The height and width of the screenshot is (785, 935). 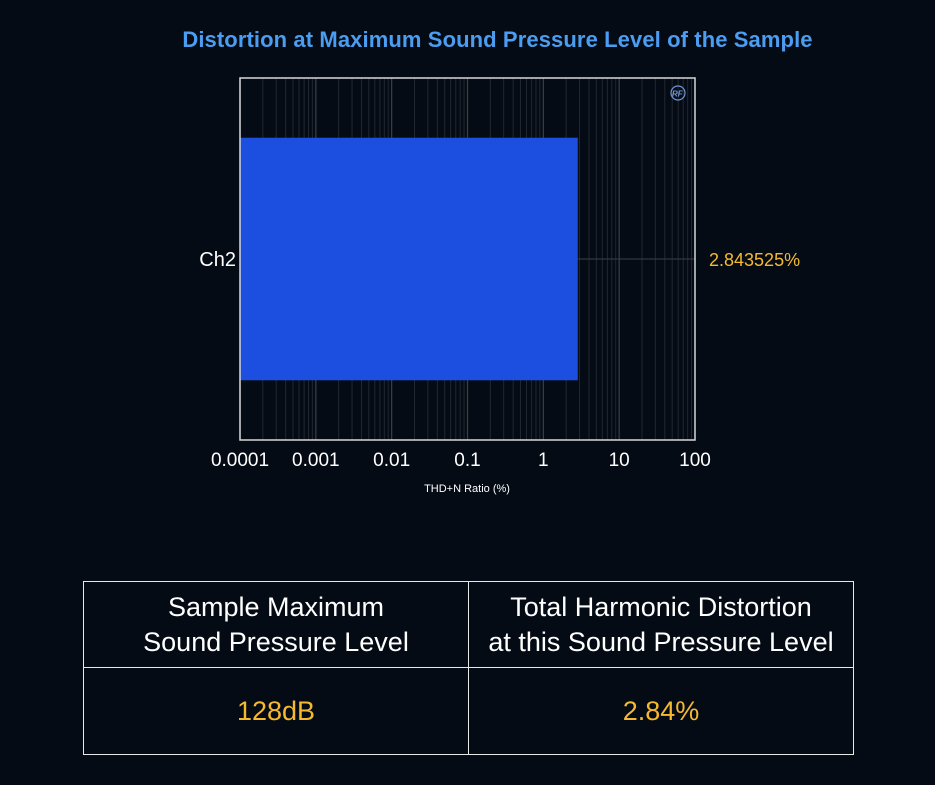 I want to click on x-axis-label: THD+N Ratio (%), so click(x=467, y=489).